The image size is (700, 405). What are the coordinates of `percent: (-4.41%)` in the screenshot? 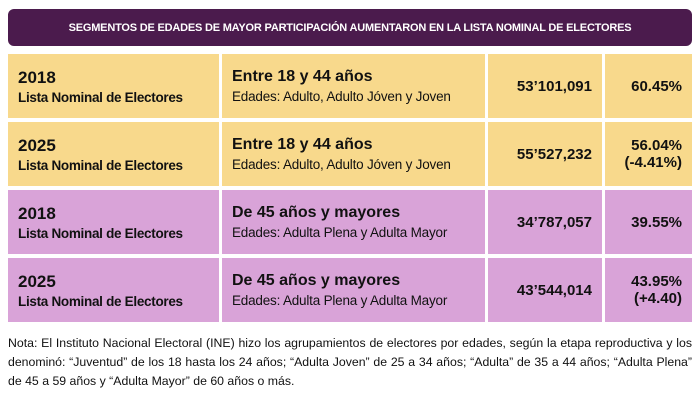 It's located at (653, 162).